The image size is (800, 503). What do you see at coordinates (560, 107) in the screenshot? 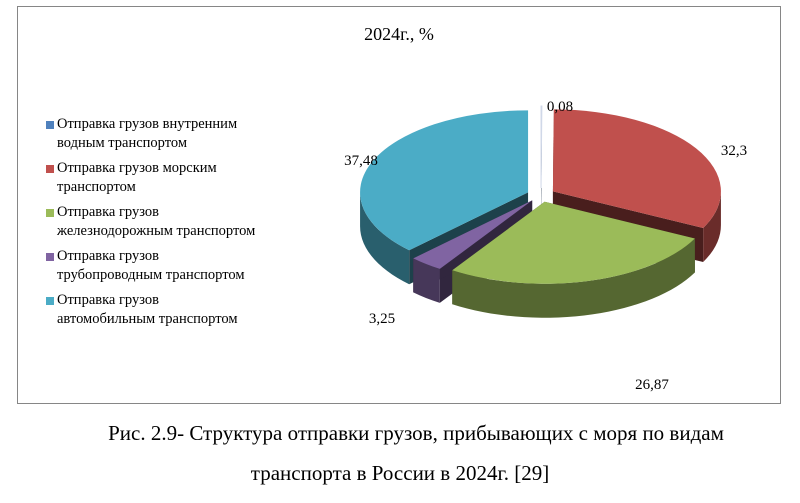
I see `data-label: 0,08` at bounding box center [560, 107].